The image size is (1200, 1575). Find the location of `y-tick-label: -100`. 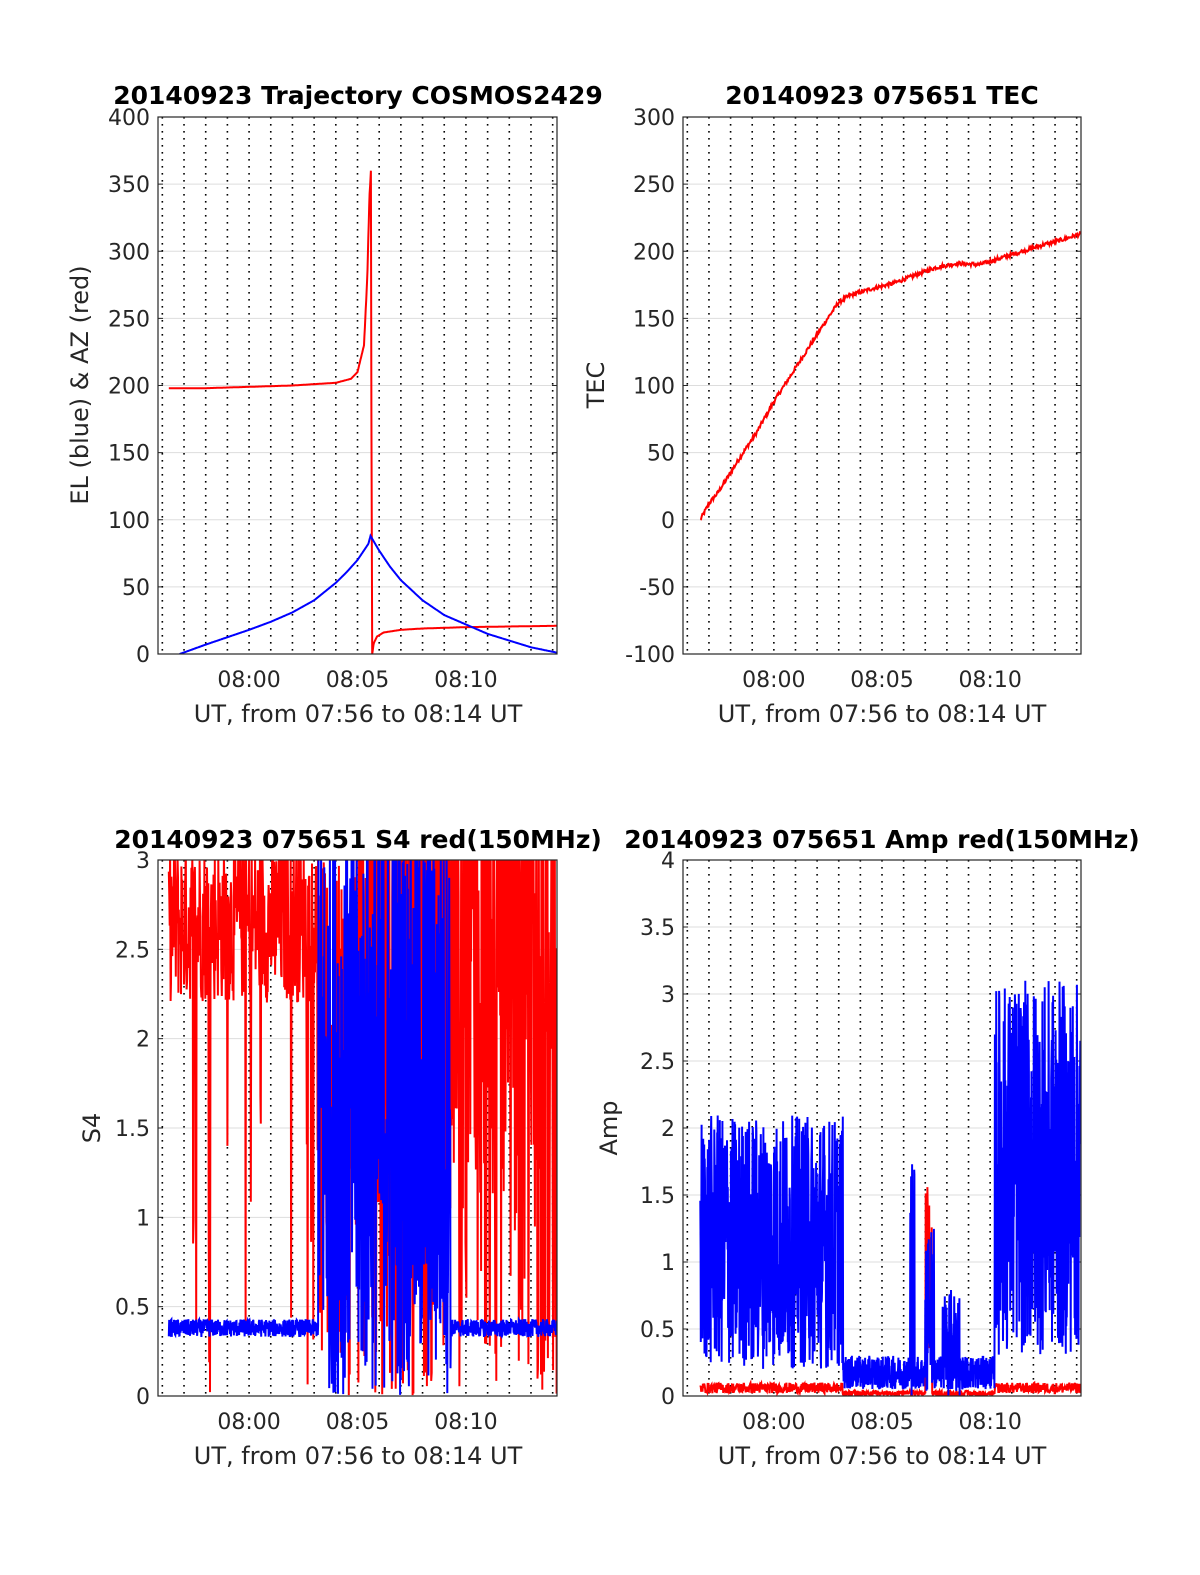

y-tick-label: -100 is located at coordinates (650, 655).